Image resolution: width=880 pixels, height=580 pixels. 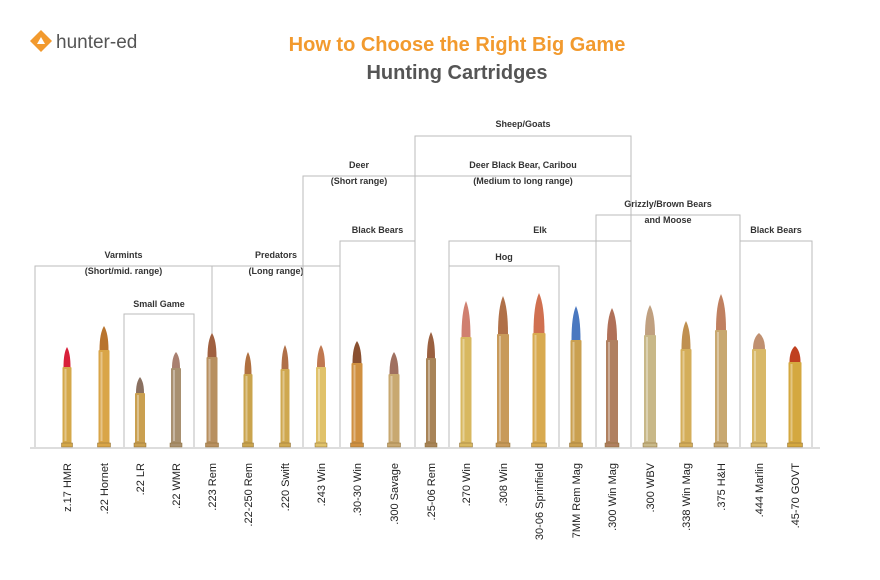 What do you see at coordinates (523, 165) in the screenshot?
I see `group-label: Deer Black Bear, Caribou` at bounding box center [523, 165].